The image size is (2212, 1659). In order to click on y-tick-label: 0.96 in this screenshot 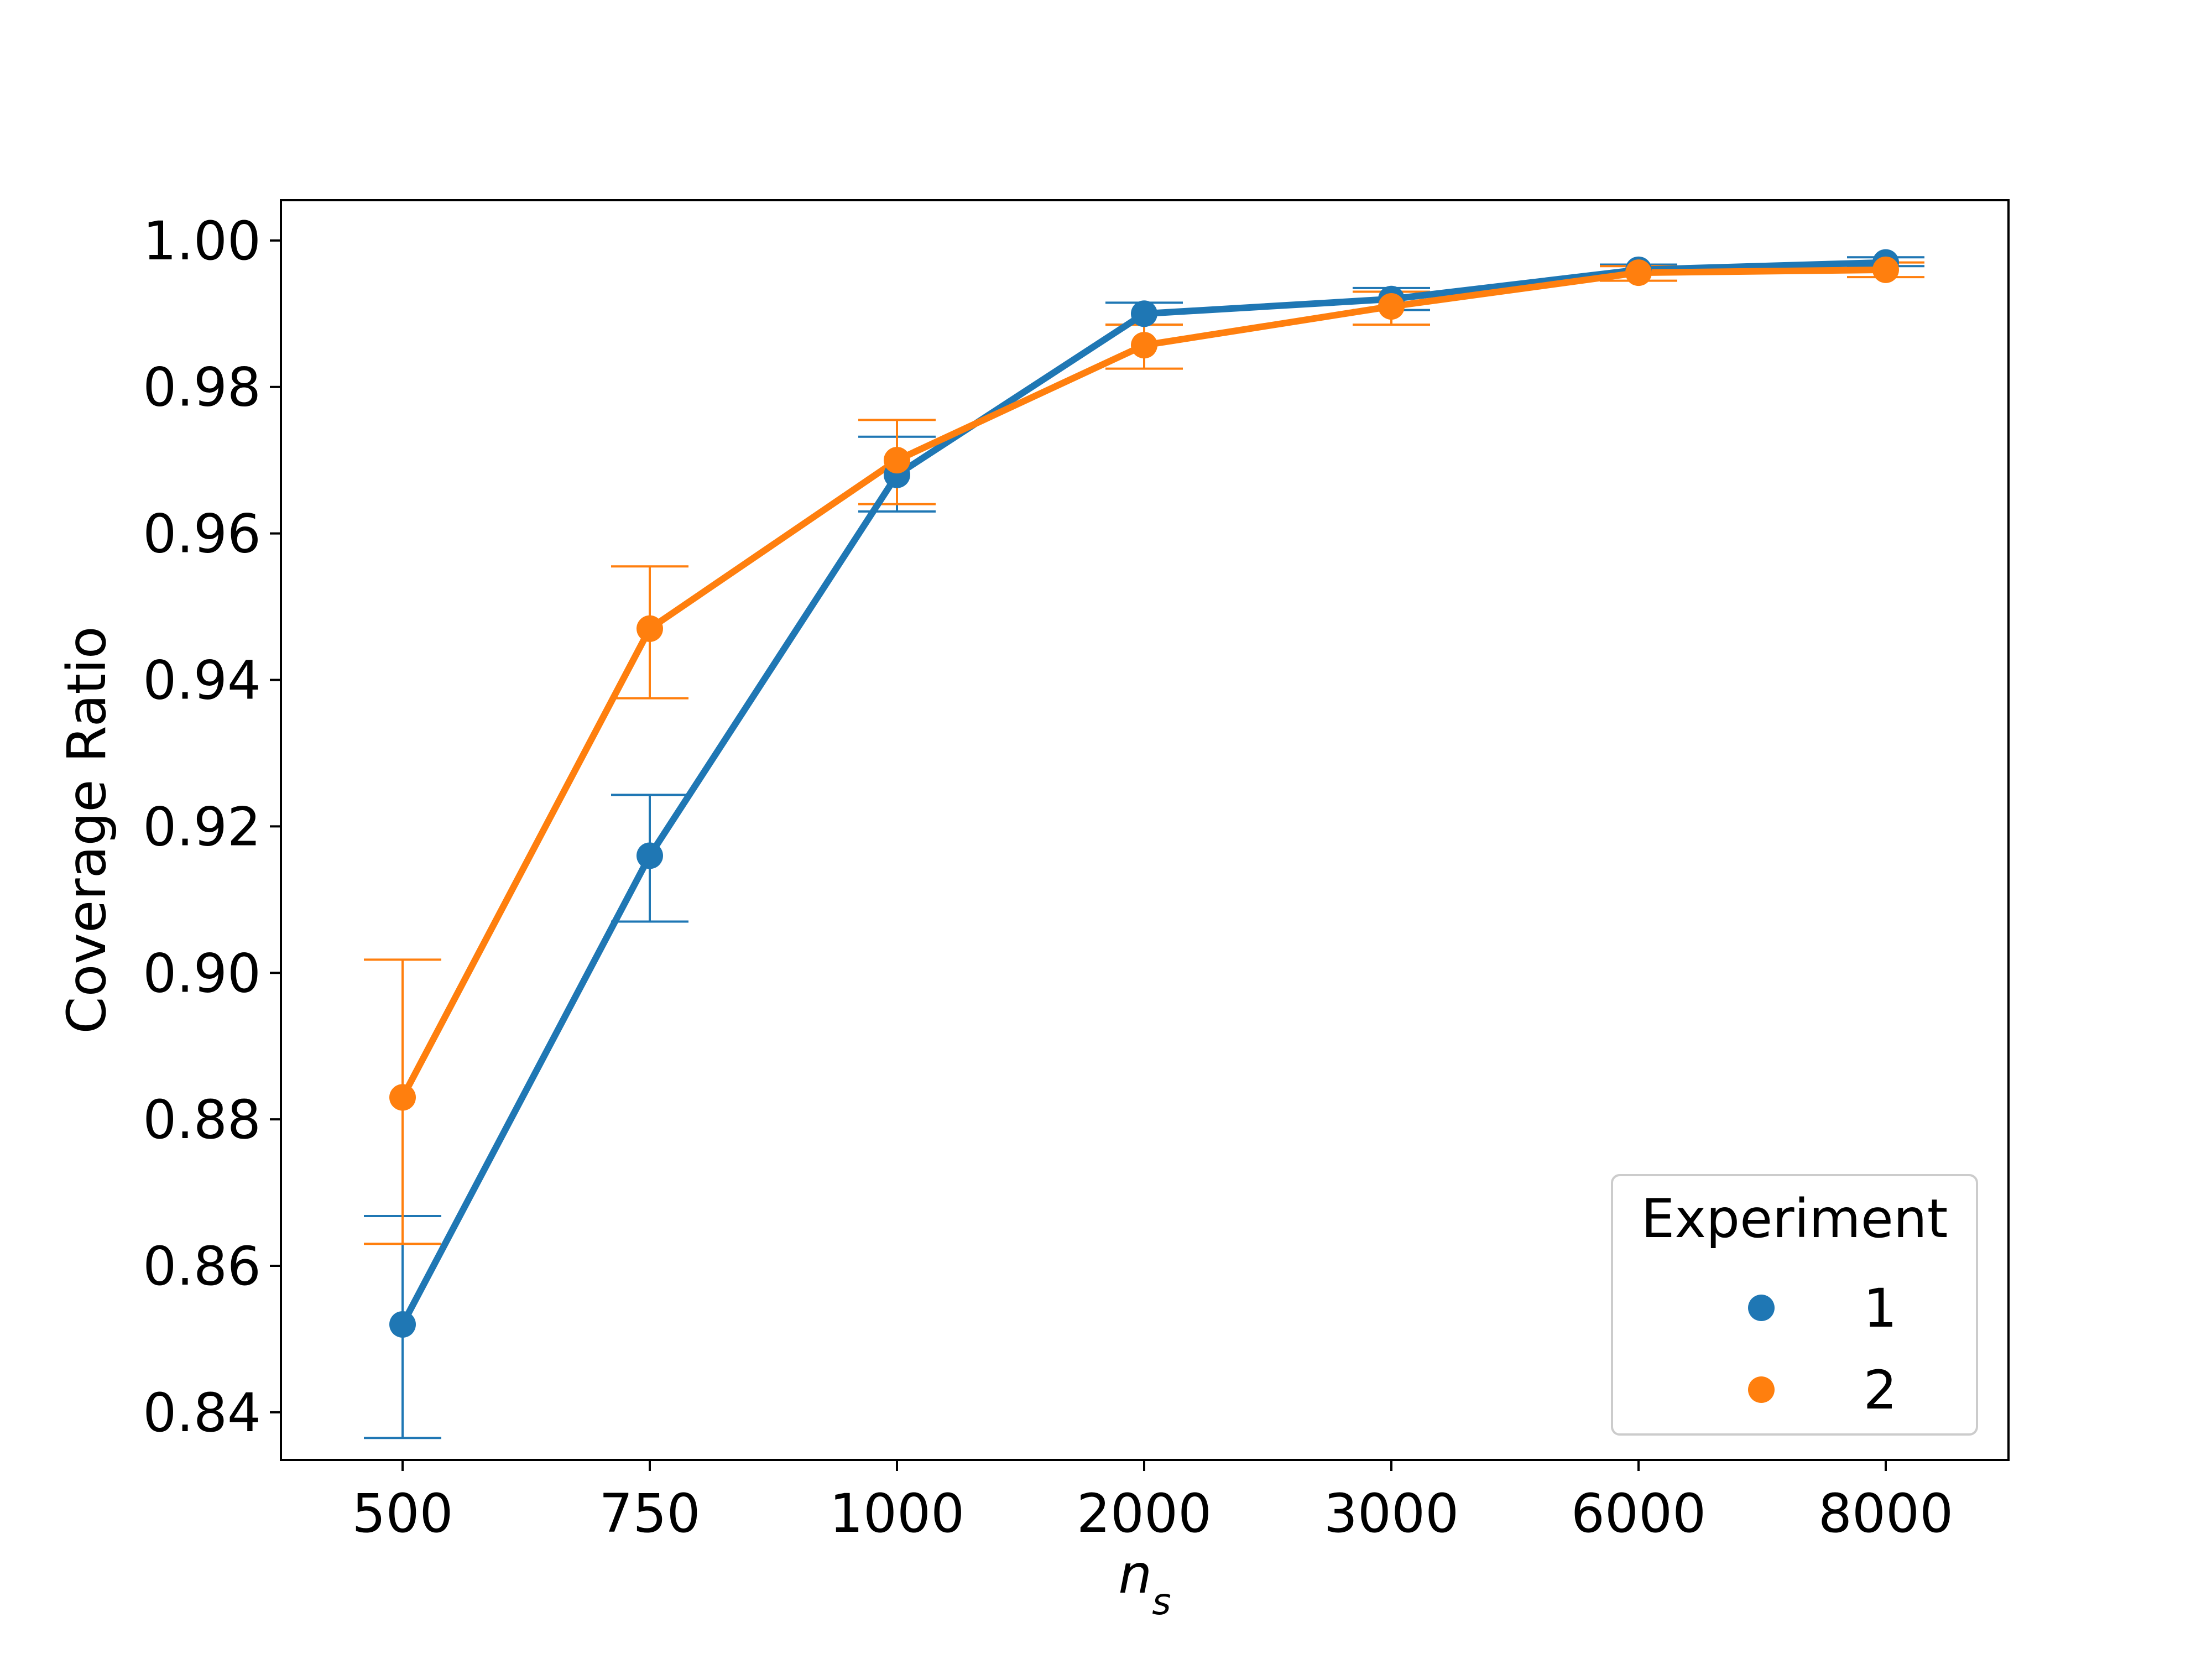, I will do `click(202, 534)`.